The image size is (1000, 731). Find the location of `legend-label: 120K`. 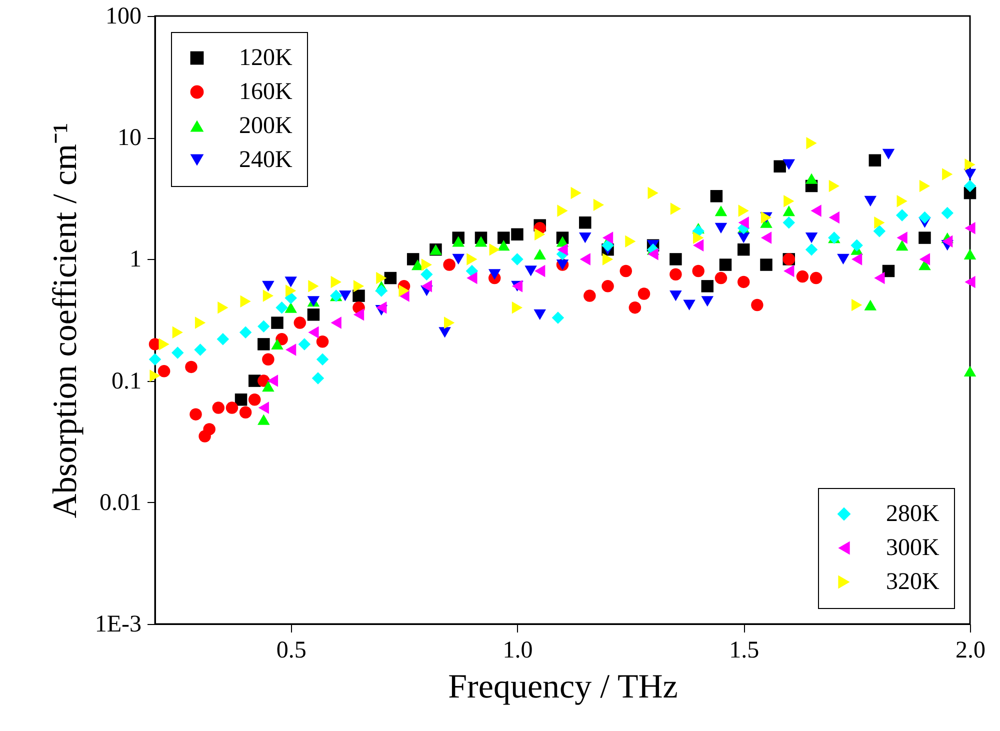

legend-label: 120K is located at coordinates (266, 58).